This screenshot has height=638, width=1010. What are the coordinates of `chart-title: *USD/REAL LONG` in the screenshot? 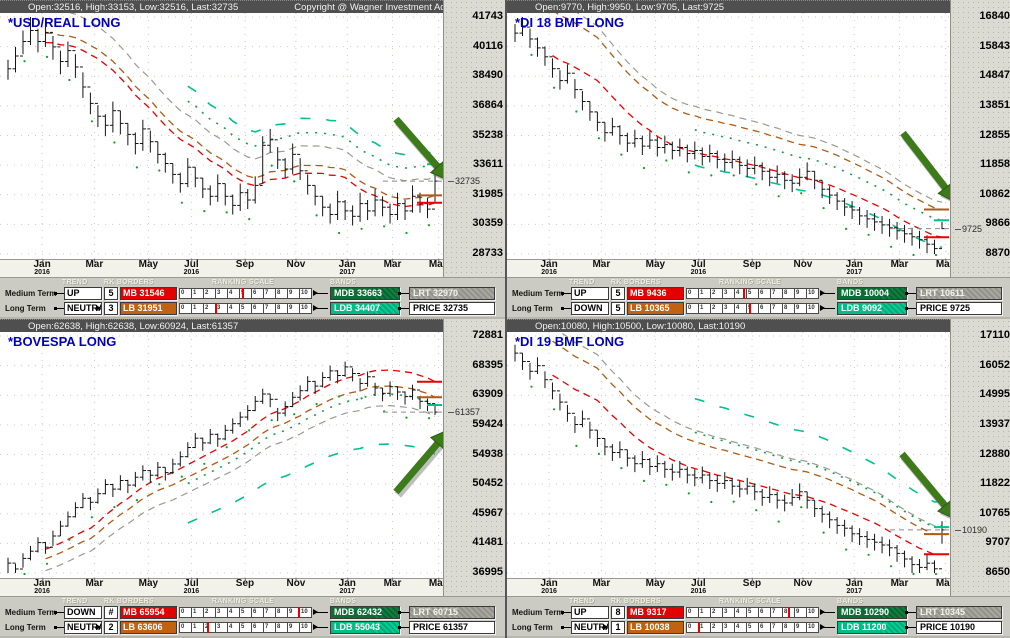 It's located at (64, 22).